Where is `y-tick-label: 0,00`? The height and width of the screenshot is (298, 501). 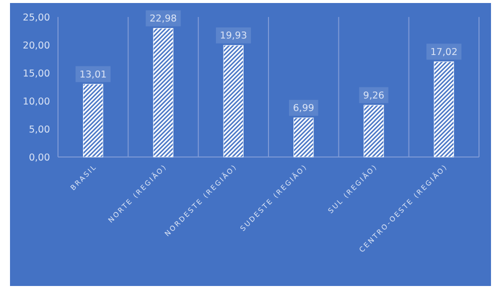 y-tick-label: 0,00 is located at coordinates (39, 158).